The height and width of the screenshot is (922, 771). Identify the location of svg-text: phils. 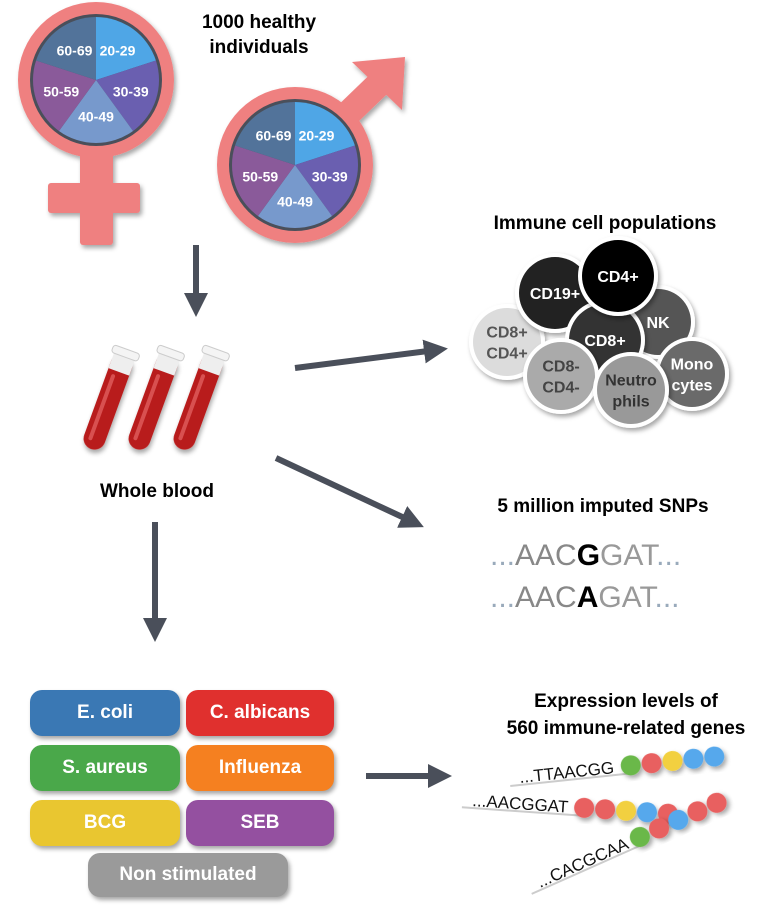
(630, 402).